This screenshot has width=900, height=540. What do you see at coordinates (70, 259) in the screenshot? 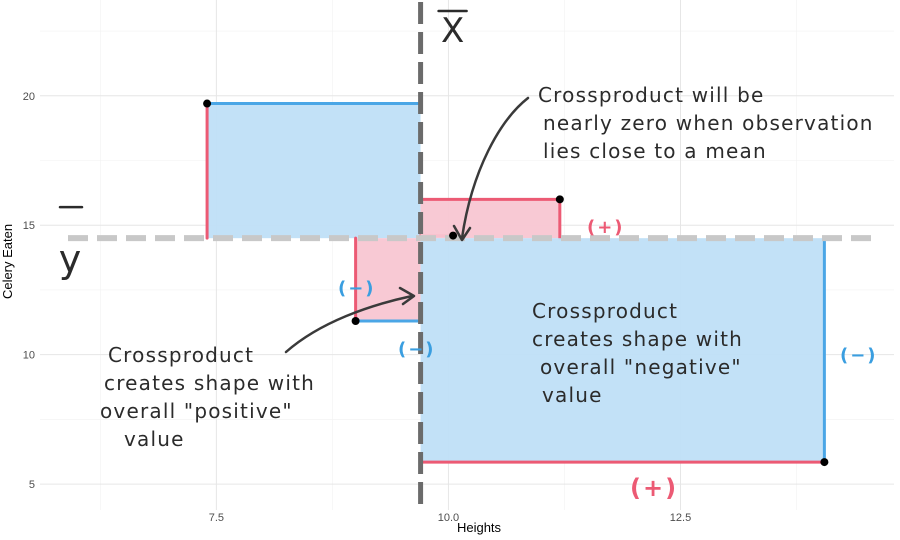
I see `mean-y-letter: y` at bounding box center [70, 259].